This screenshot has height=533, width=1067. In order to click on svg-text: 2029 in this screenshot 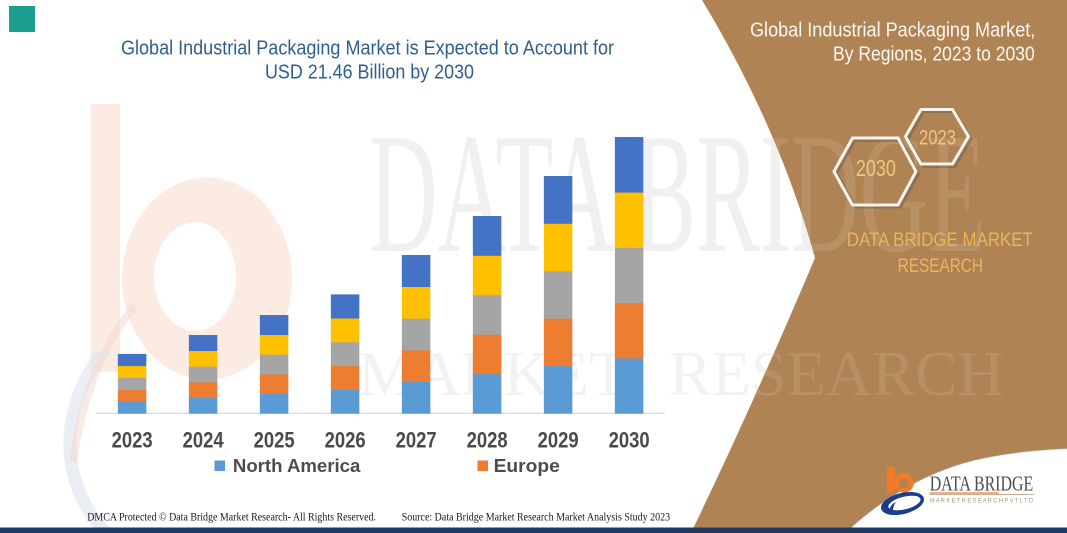, I will do `click(558, 439)`.